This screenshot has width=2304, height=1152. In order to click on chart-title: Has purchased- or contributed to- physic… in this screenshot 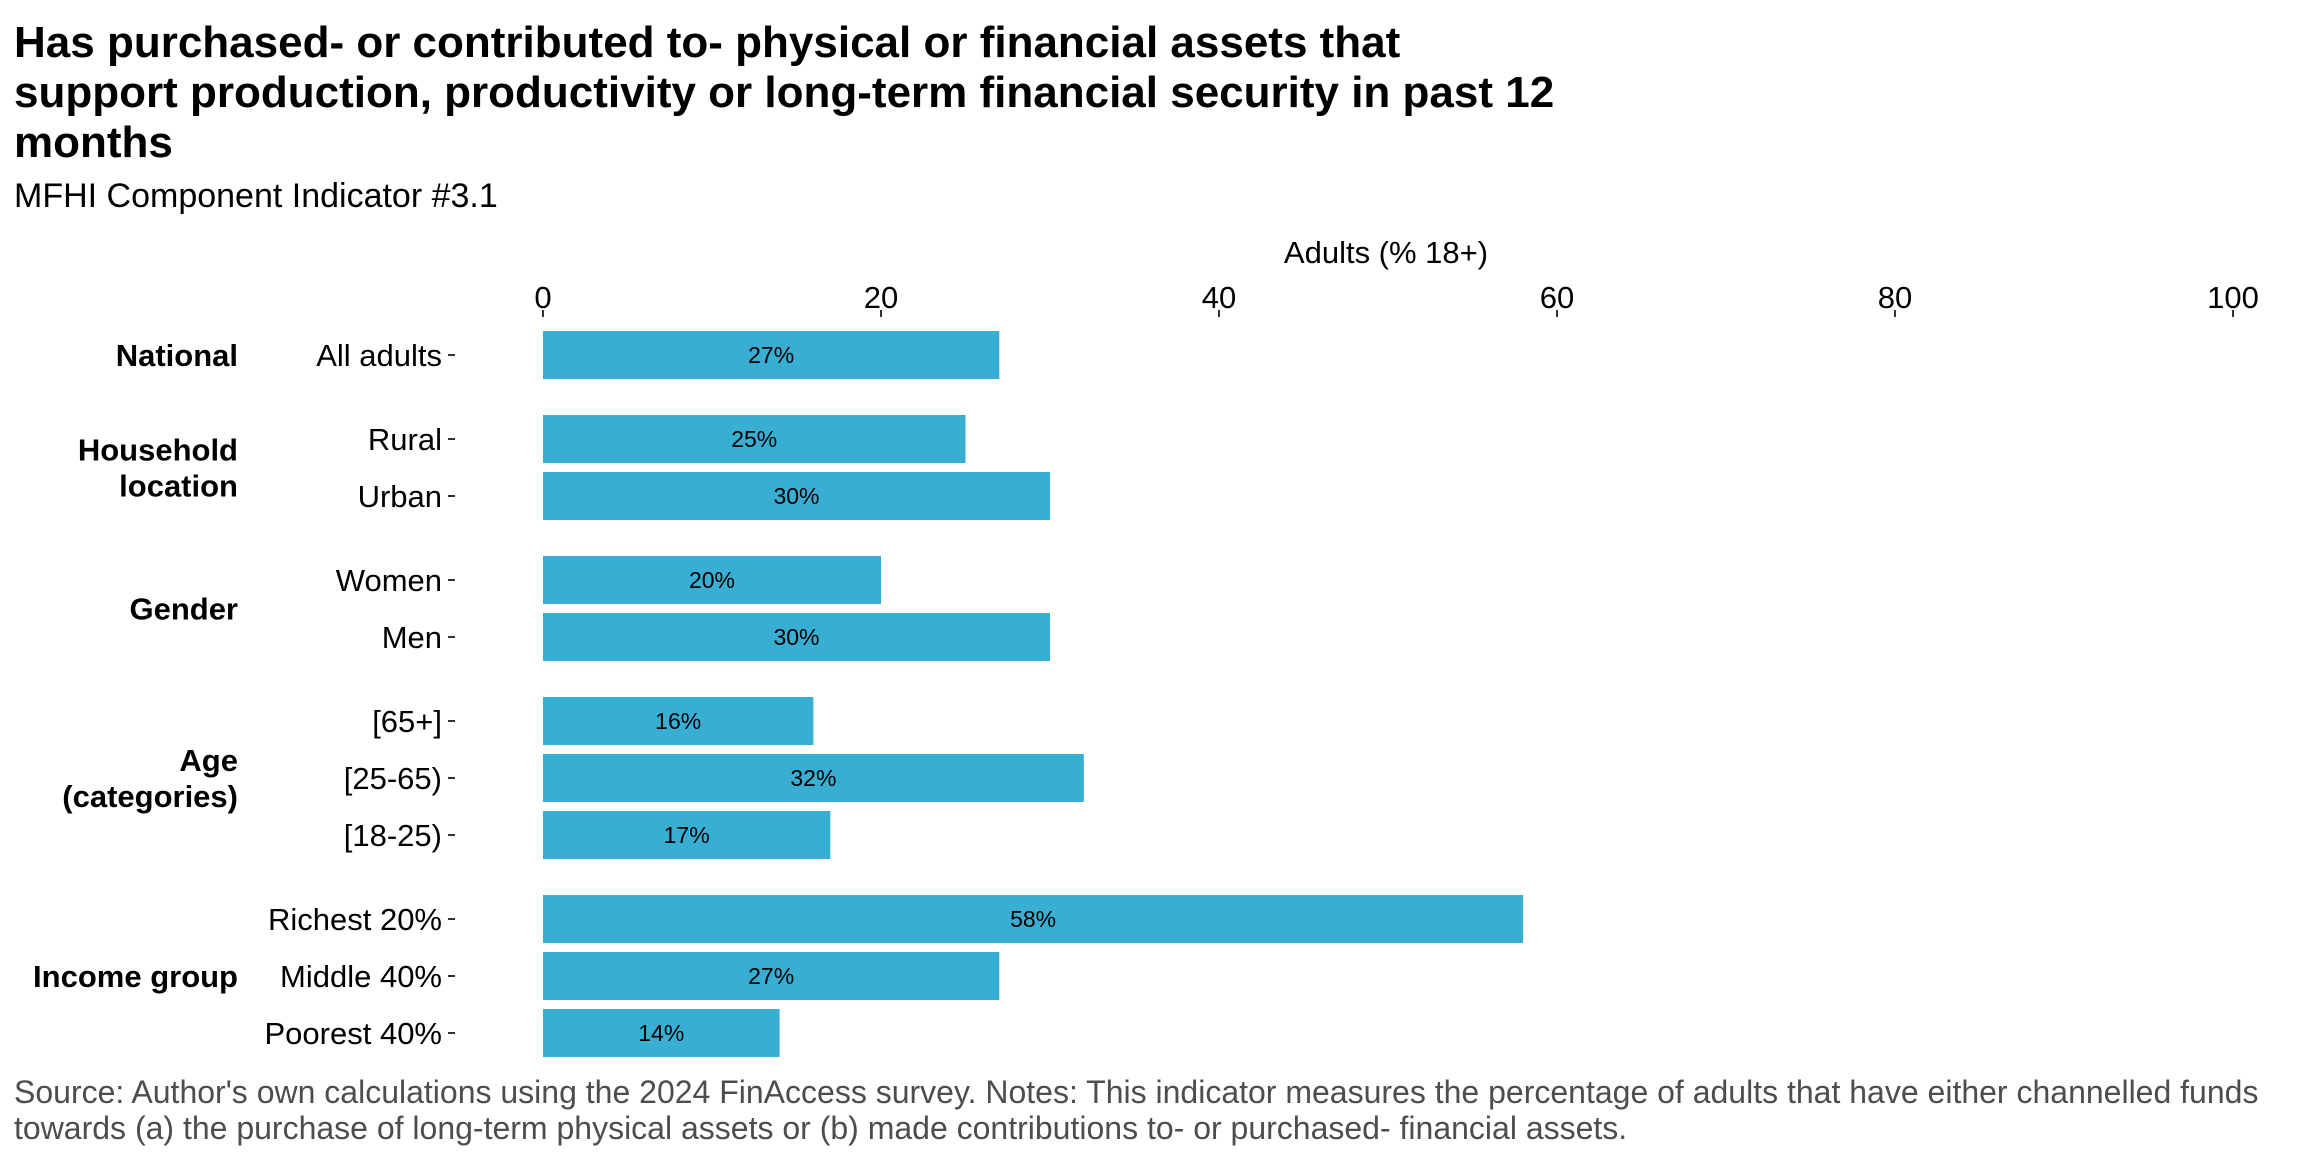, I will do `click(784, 92)`.